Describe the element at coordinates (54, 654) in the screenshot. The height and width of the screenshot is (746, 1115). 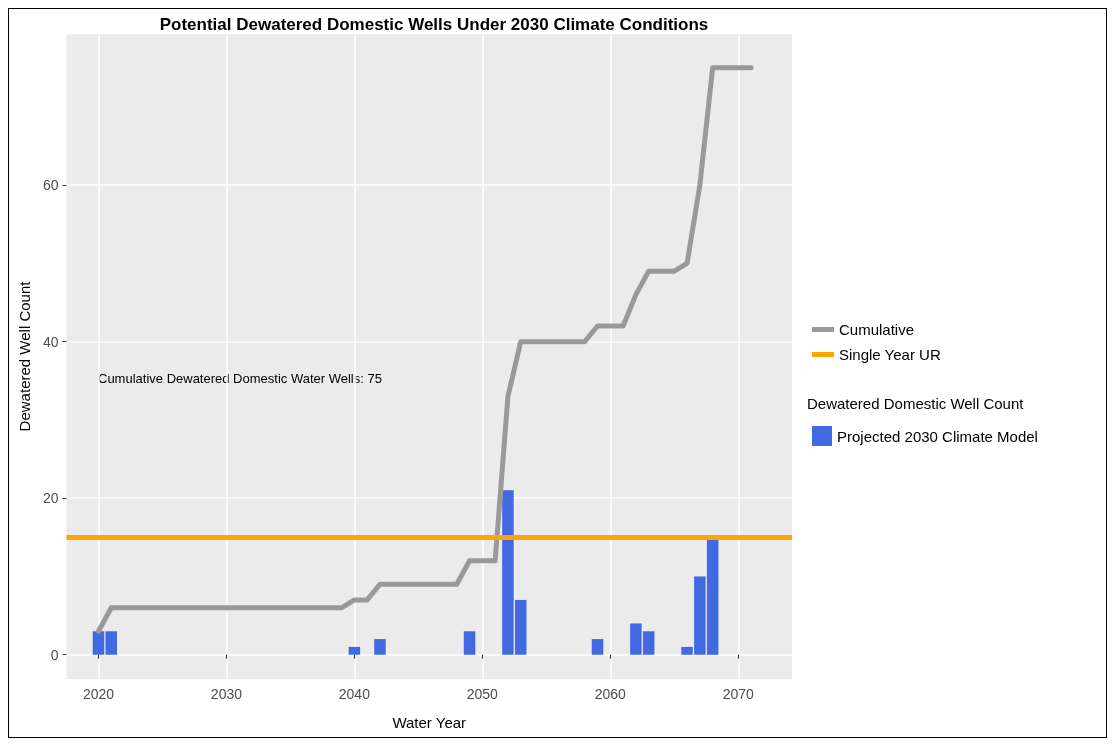
I see `y-tick-label: 0` at that location.